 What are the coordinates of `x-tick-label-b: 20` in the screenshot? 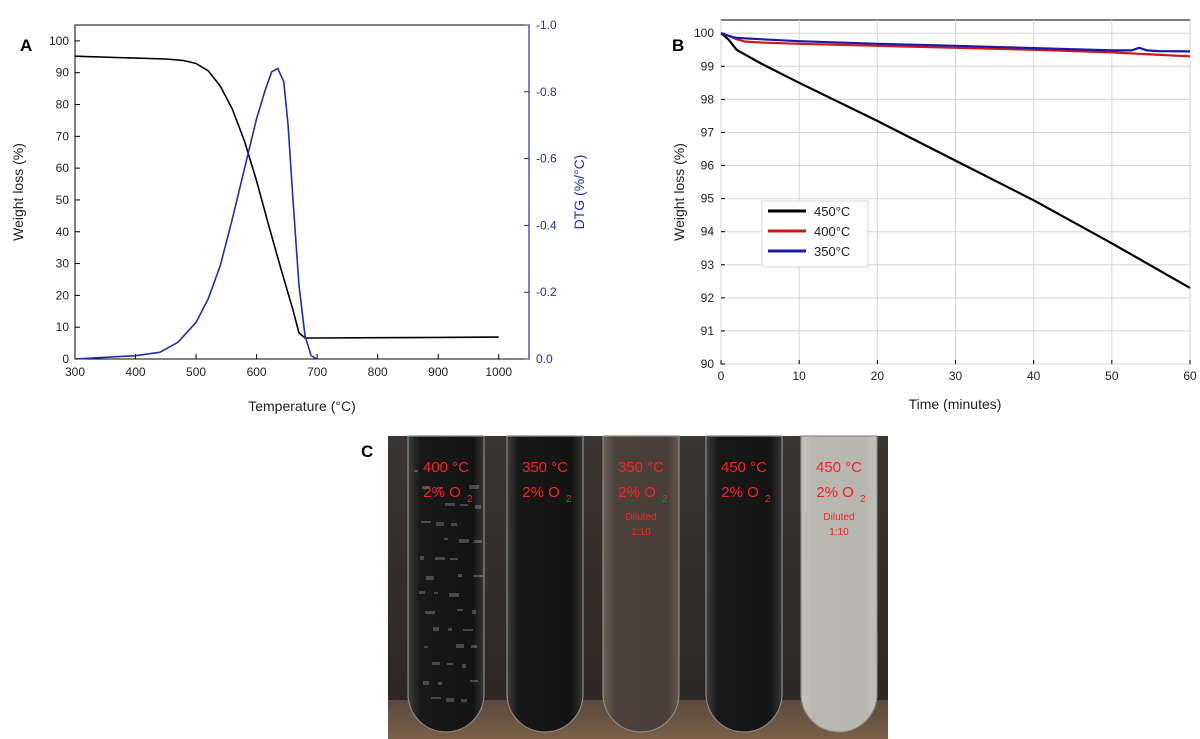 It's located at (878, 376).